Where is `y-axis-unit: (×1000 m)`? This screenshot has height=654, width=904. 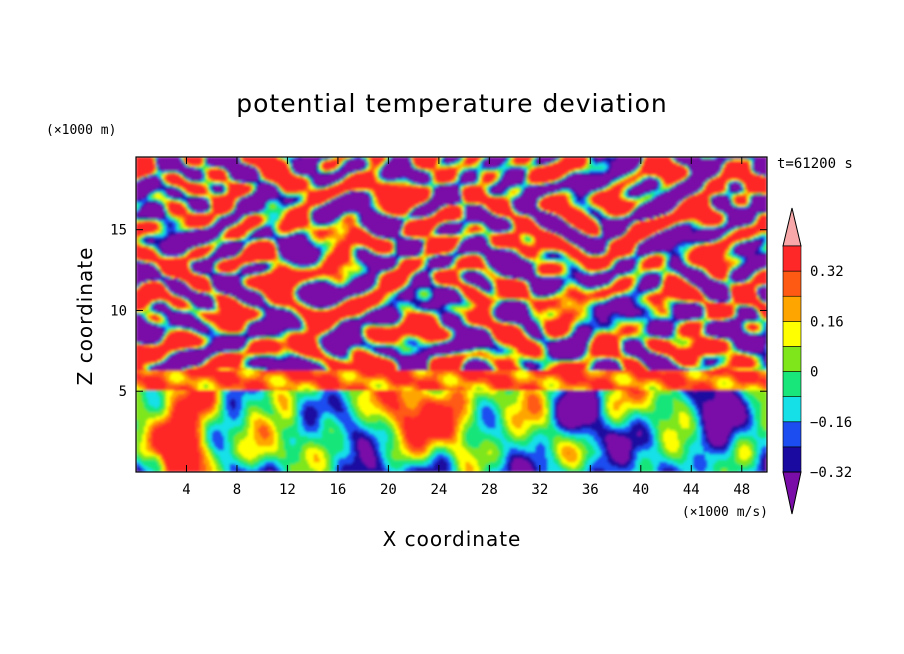
y-axis-unit: (×1000 m) is located at coordinates (81, 130).